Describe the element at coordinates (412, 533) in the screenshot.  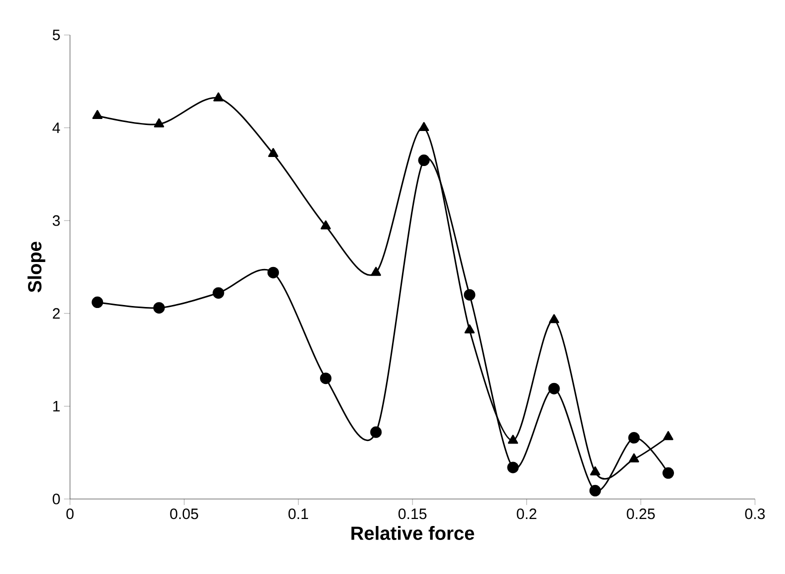
I see `x-axis-title: Relative force` at that location.